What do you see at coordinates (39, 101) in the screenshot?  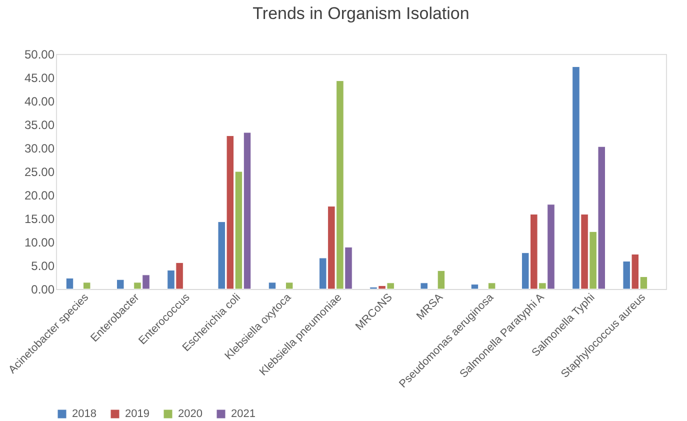 I see `y-tick-label: 40.00` at bounding box center [39, 101].